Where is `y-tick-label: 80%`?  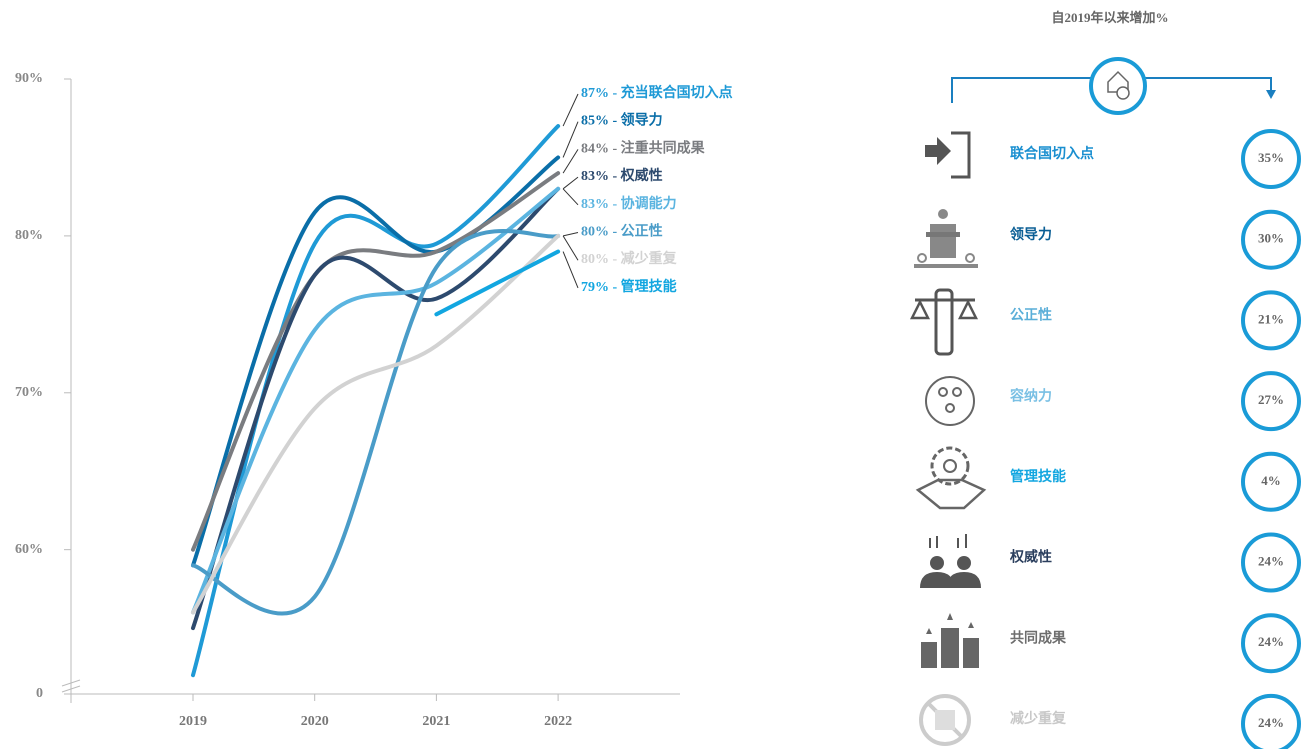
y-tick-label: 80% is located at coordinates (29, 235).